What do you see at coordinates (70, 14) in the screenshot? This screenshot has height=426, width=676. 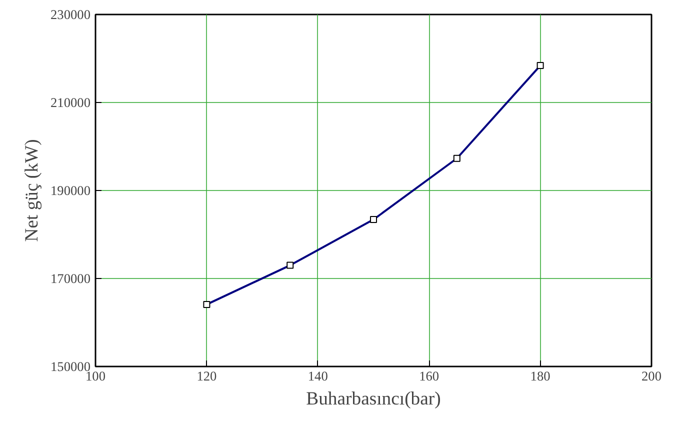 I see `y-tick-label: 230000` at bounding box center [70, 14].